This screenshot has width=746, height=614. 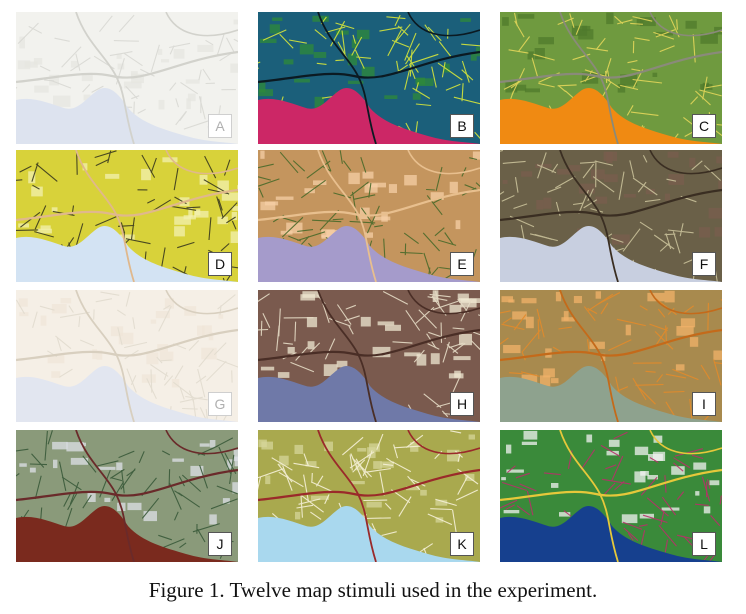 I want to click on panel-label: K, so click(x=462, y=544).